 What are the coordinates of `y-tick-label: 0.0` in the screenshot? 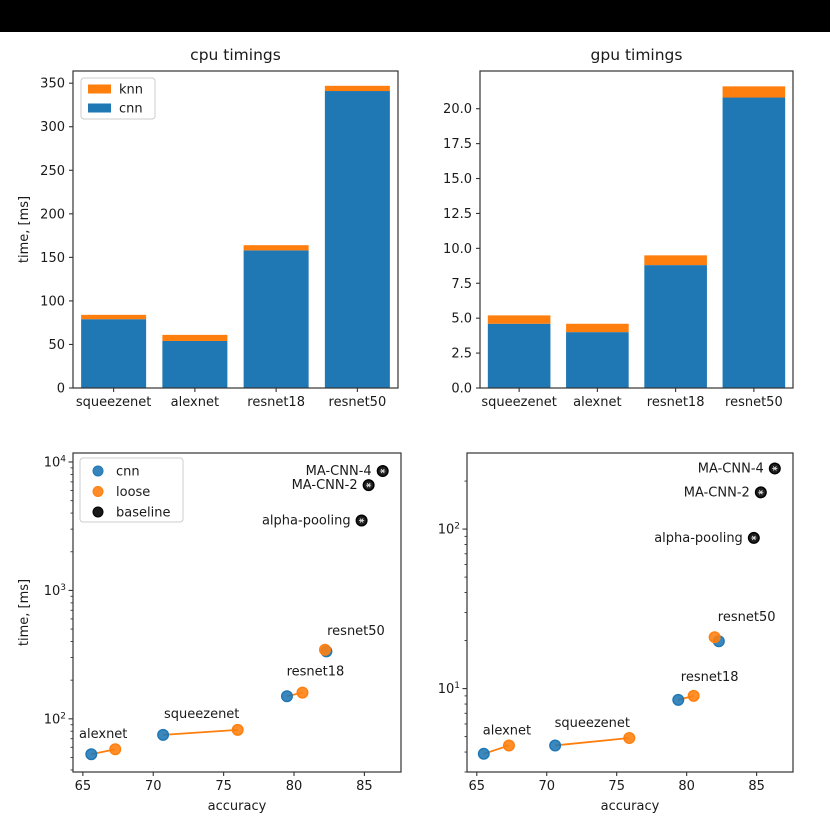 It's located at (461, 389).